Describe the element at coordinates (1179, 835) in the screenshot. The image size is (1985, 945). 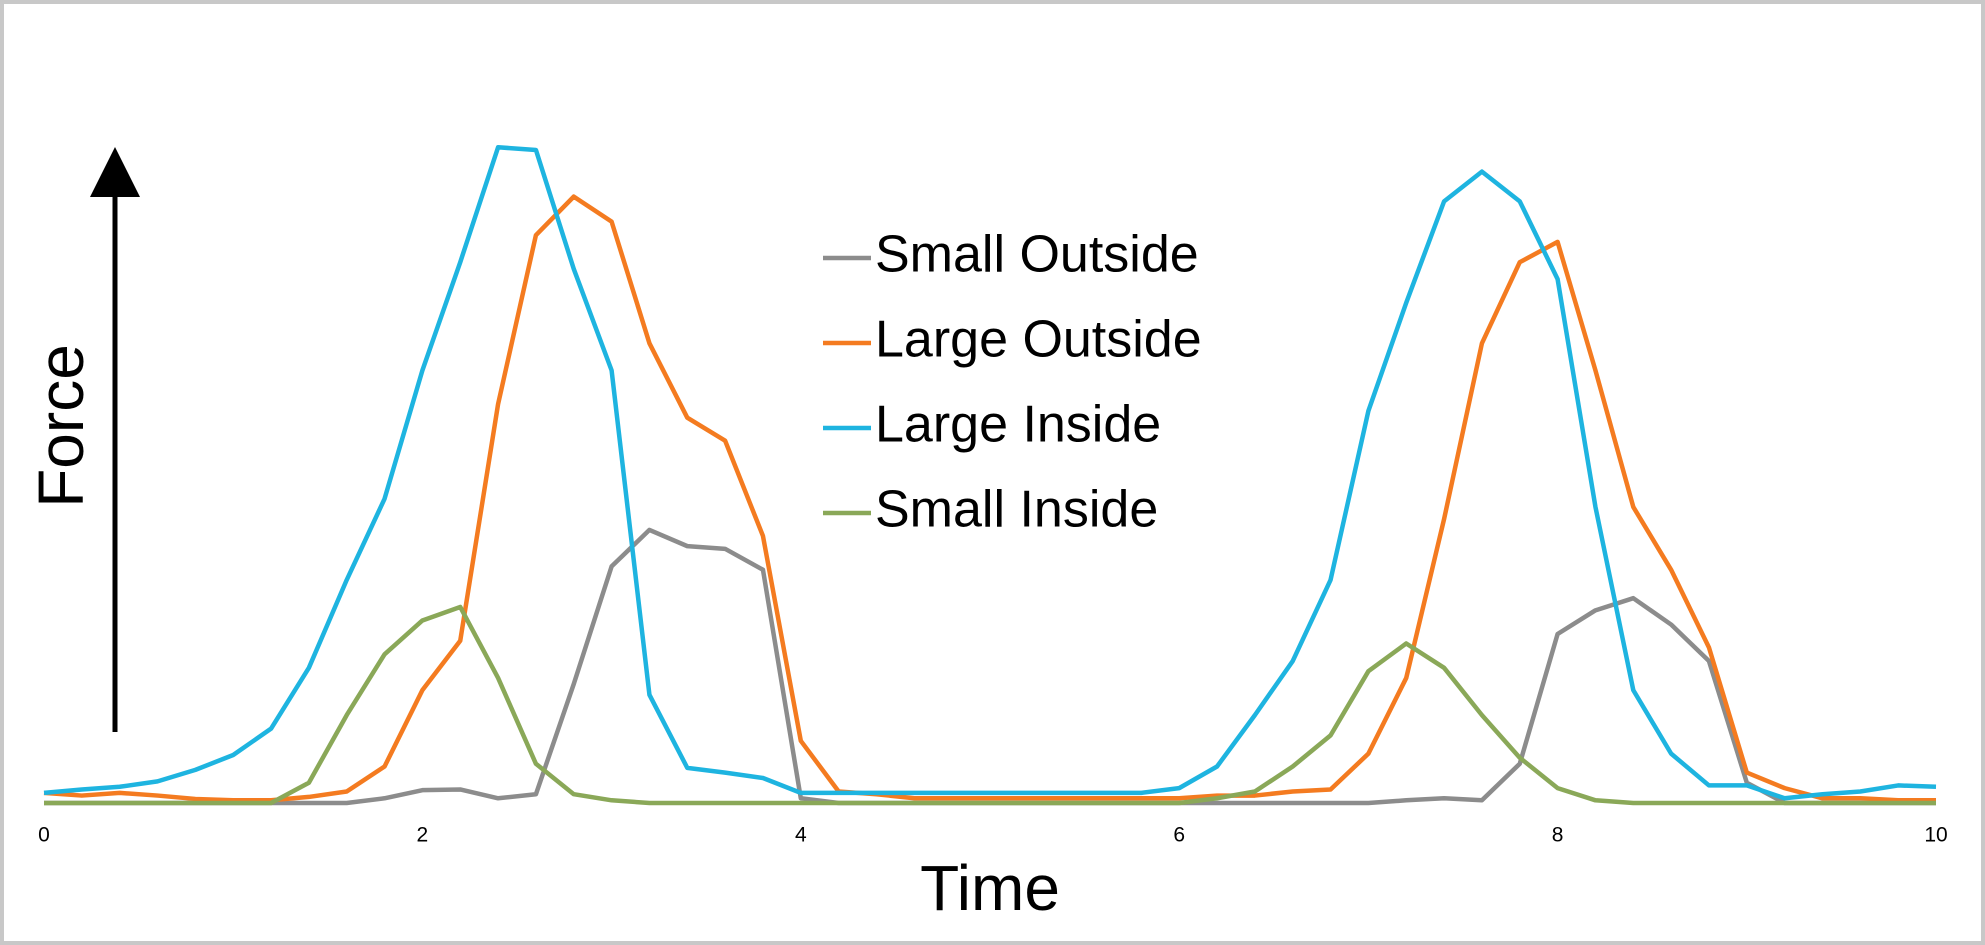
I see `x-tick-label: 6` at that location.